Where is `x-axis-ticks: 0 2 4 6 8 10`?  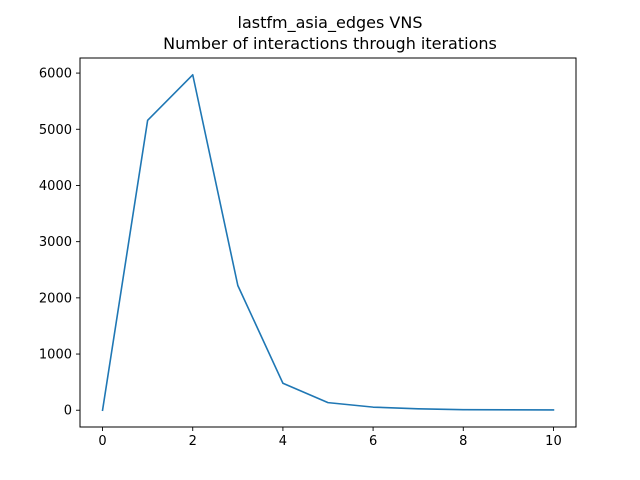
x-axis-ticks: 0 2 4 6 8 10 is located at coordinates (330, 438).